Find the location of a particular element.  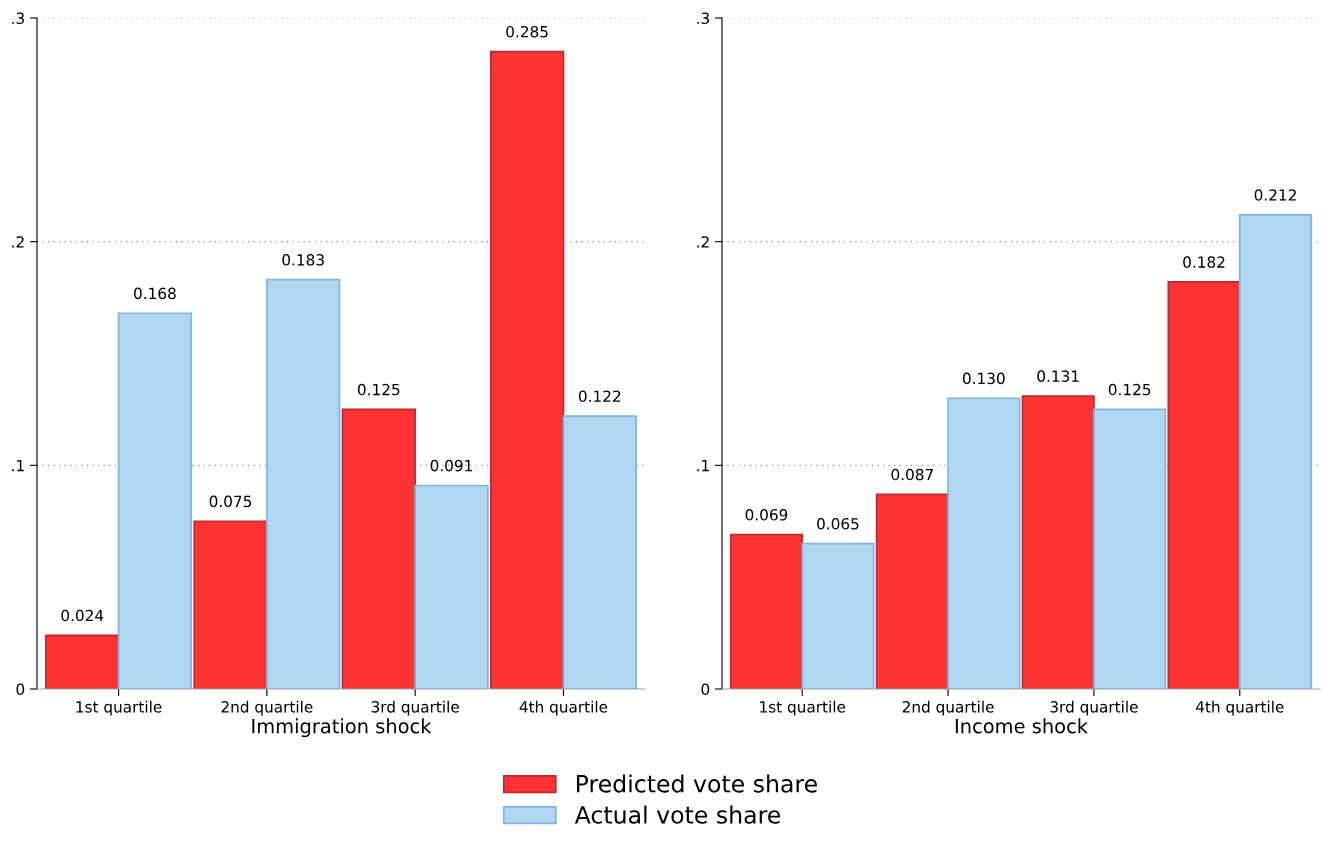

data-label: 0.087 is located at coordinates (912, 474).